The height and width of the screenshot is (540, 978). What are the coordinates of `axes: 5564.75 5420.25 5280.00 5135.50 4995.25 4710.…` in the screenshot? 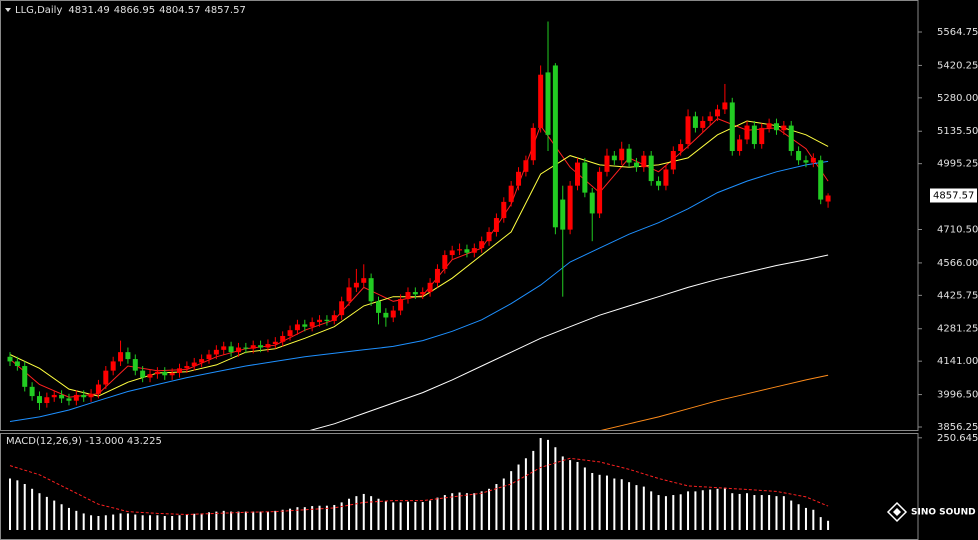 It's located at (948, 235).